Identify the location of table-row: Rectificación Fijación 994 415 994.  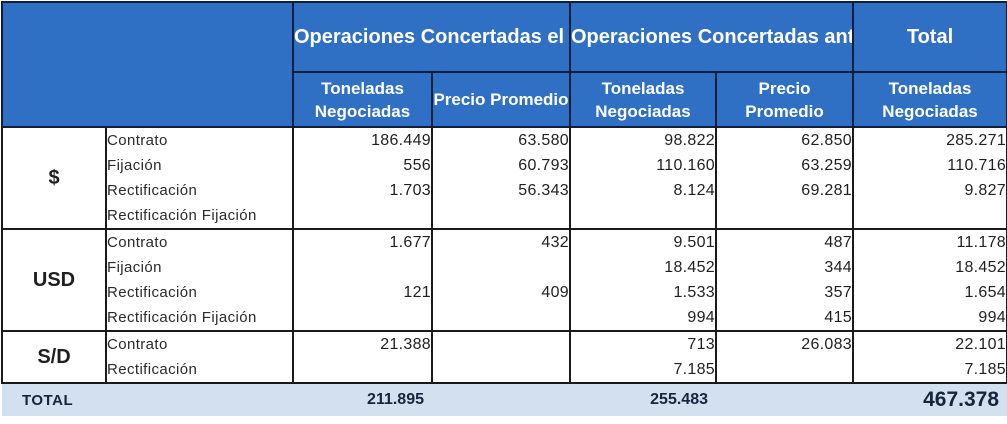
(504, 318).